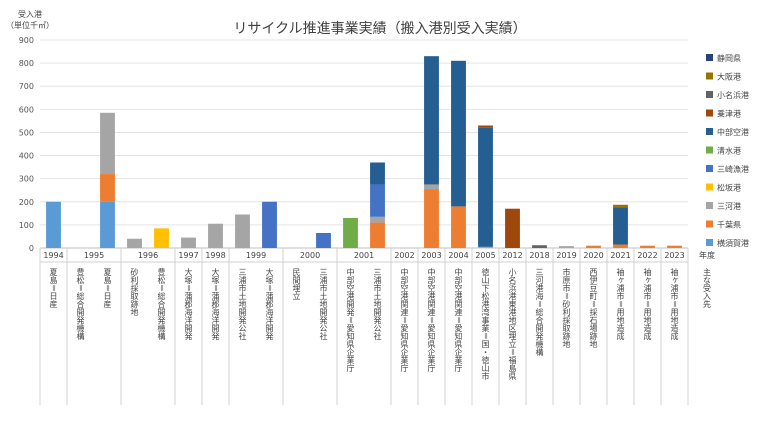 The width and height of the screenshot is (760, 431). What do you see at coordinates (26, 109) in the screenshot?
I see `y-tick-label: 600` at bounding box center [26, 109].